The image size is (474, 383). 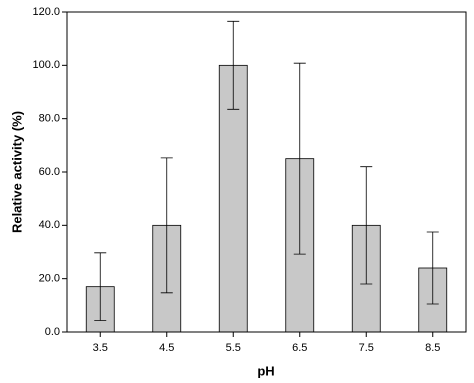 What do you see at coordinates (299, 348) in the screenshot?
I see `x-tick-label: 6.5` at bounding box center [299, 348].